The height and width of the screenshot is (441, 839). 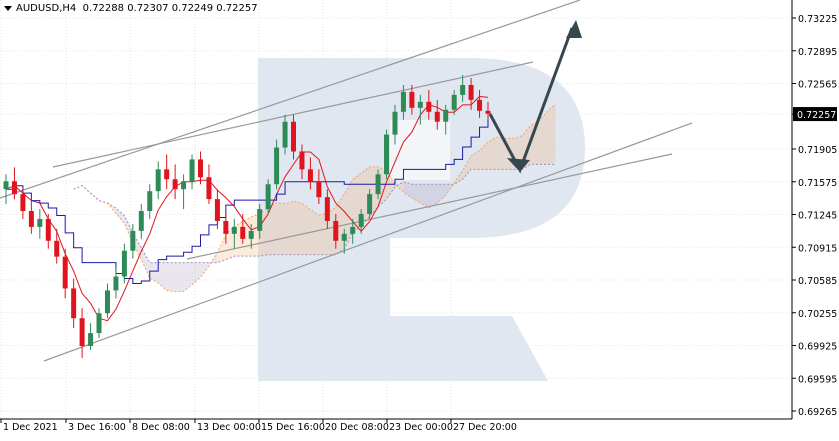 I want to click on last-price-label: 0.72257, so click(x=816, y=115).